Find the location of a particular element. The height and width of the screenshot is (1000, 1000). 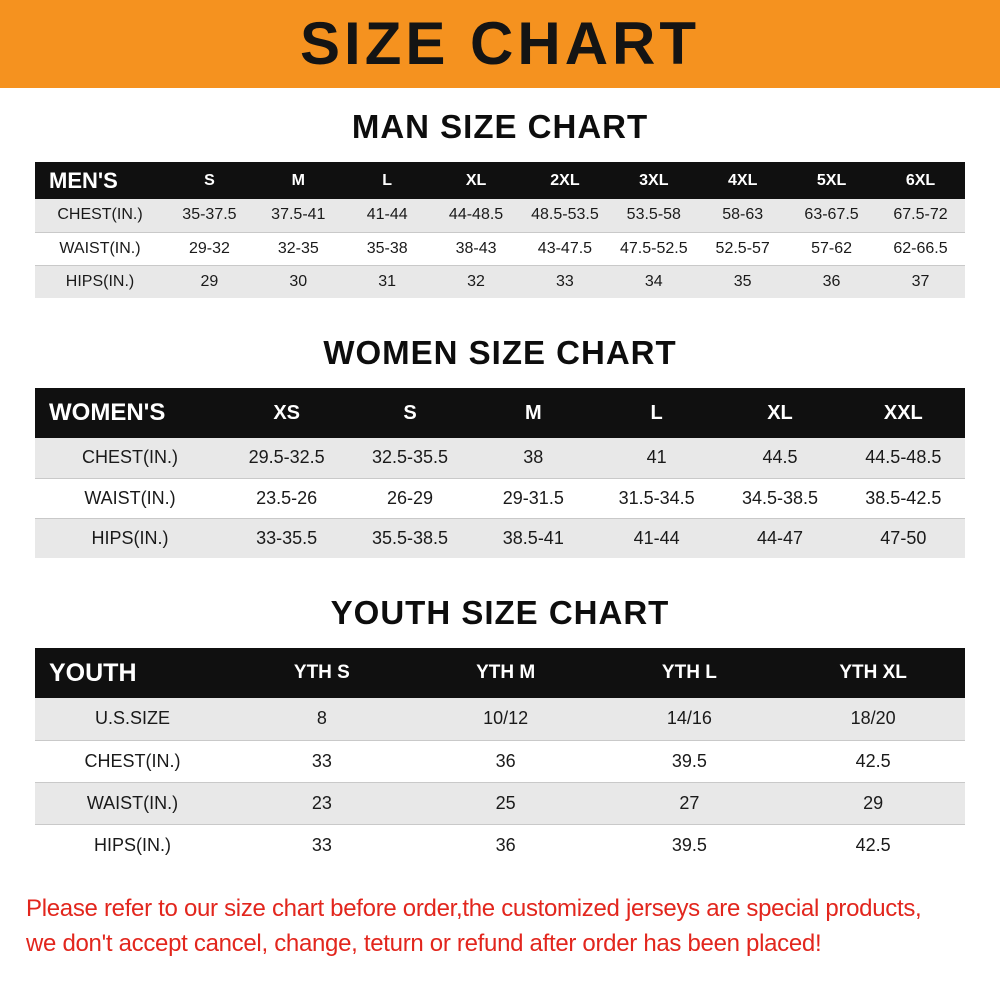

cell-value: 14/16 is located at coordinates (689, 718).